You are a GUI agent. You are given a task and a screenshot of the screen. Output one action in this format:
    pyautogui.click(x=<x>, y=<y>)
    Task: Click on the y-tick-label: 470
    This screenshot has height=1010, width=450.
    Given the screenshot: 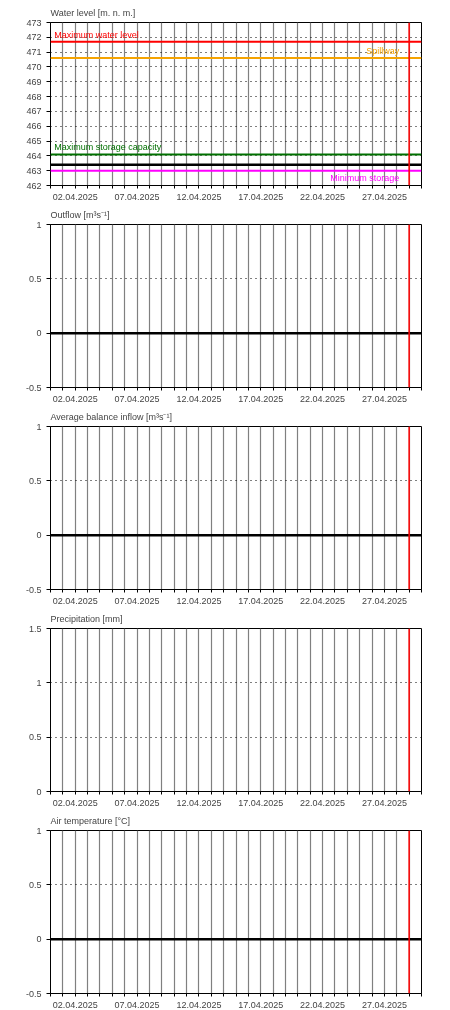 What is the action you would take?
    pyautogui.click(x=34, y=66)
    